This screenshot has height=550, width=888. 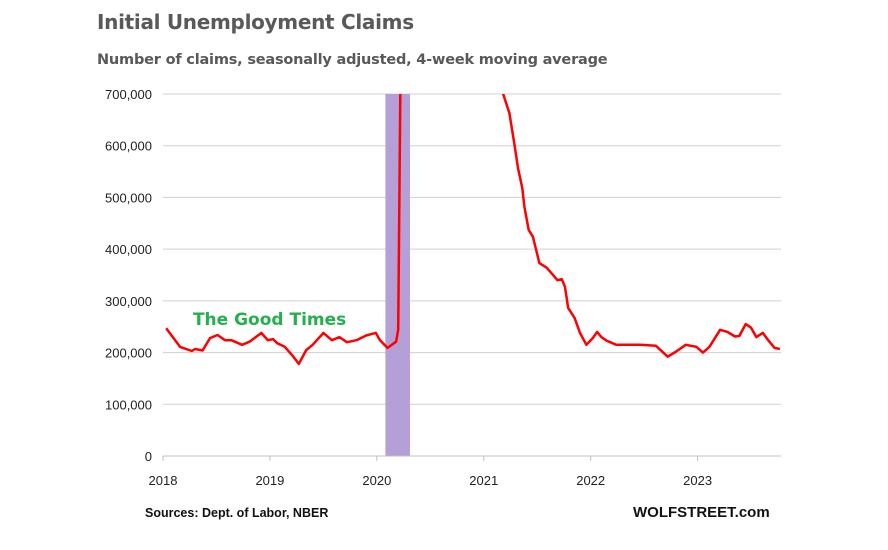 What do you see at coordinates (255, 22) in the screenshot?
I see `chart-title: Initial Unemployment Claims` at bounding box center [255, 22].